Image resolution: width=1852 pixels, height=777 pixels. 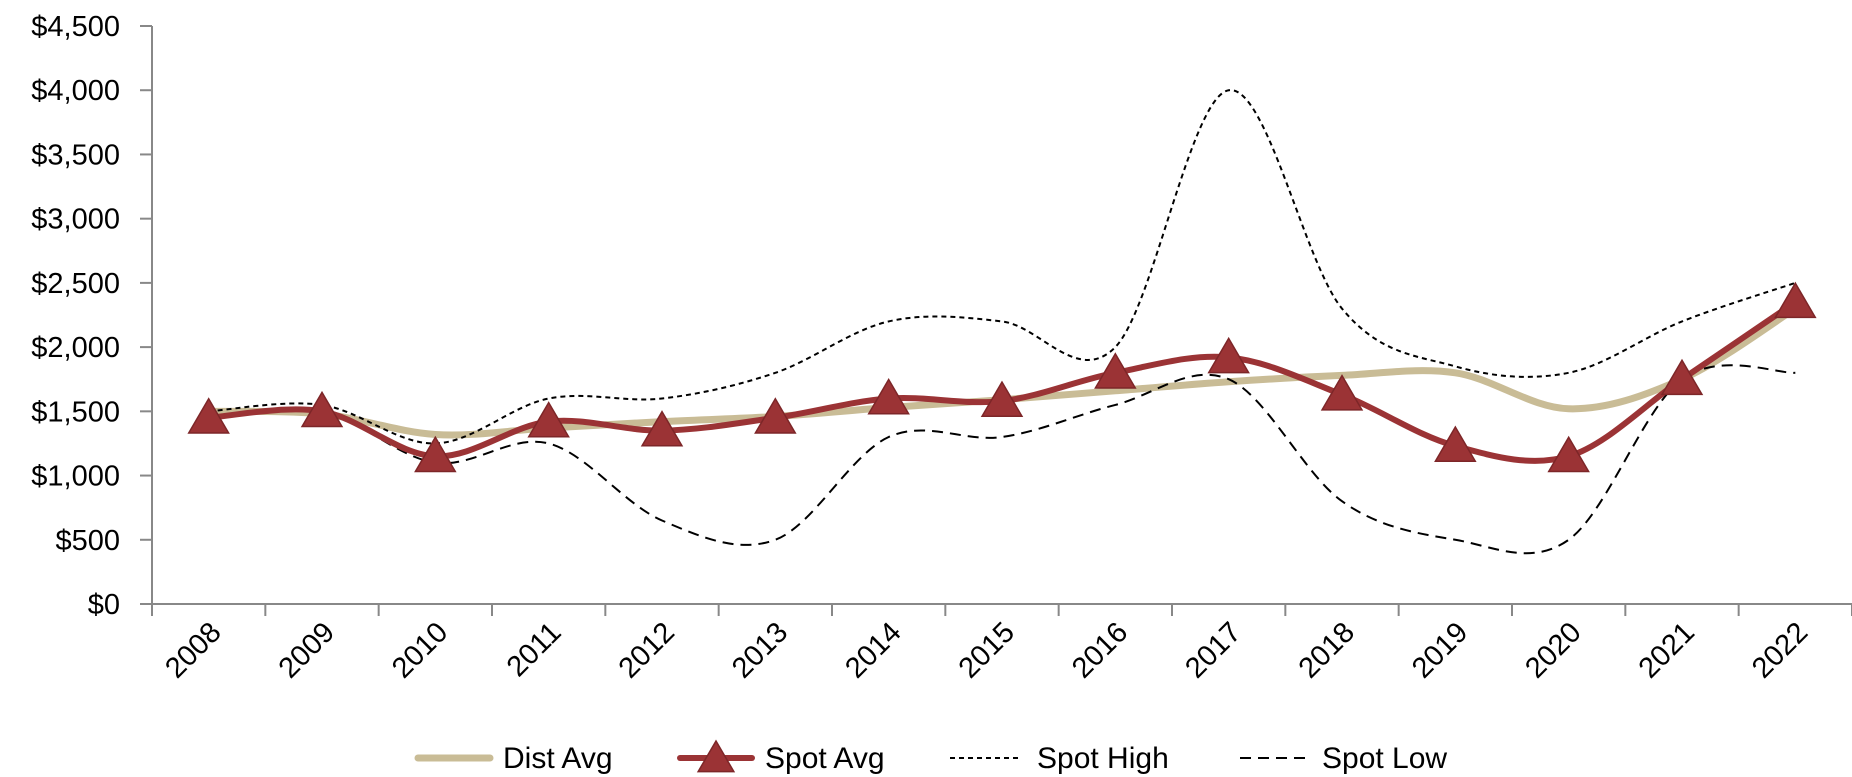 I want to click on legend: Dist Avg Spot Avg Spot High Spot Low, so click(x=930, y=757).